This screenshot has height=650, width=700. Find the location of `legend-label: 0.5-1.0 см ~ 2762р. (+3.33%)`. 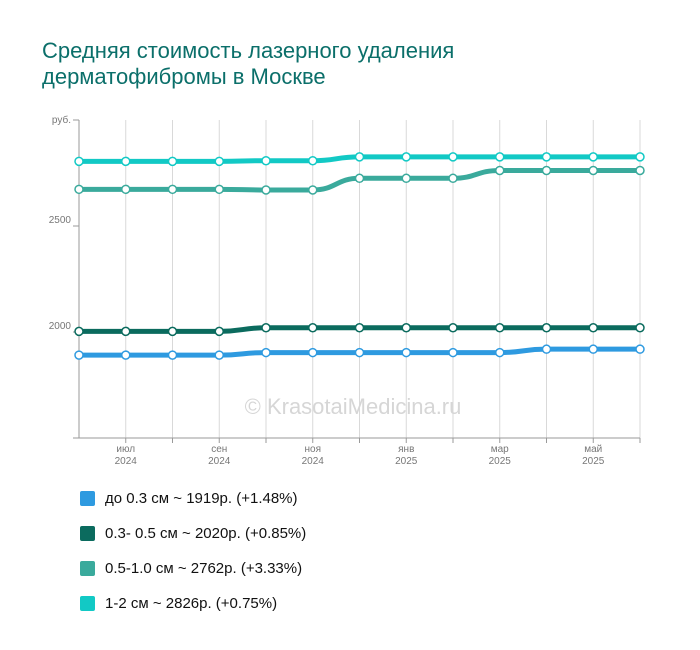

legend-label: 0.5-1.0 см ~ 2762р. (+3.33%) is located at coordinates (204, 568).